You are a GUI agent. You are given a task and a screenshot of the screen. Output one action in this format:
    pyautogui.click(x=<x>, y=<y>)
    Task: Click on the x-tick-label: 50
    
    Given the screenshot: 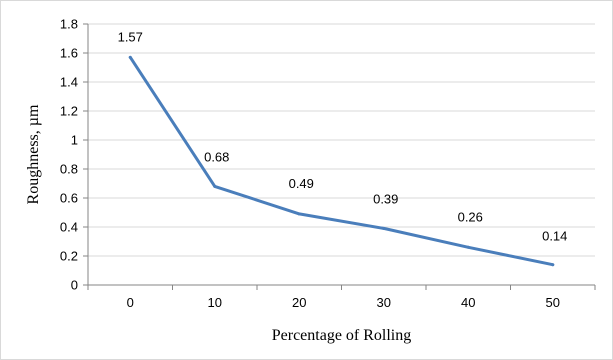 What is the action you would take?
    pyautogui.click(x=553, y=302)
    